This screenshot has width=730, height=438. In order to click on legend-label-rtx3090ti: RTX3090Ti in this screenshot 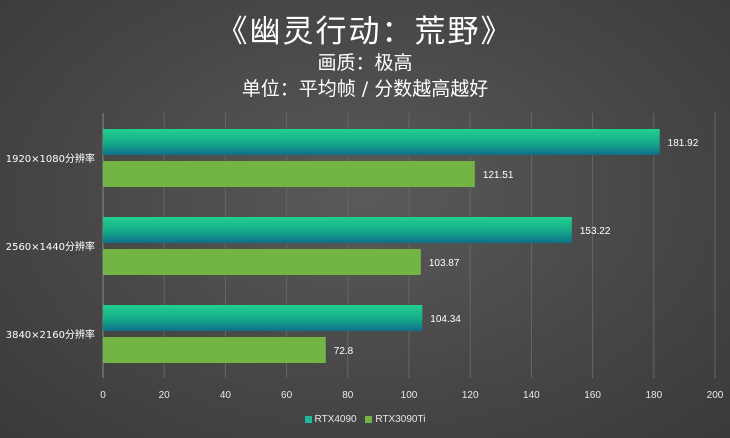, I will do `click(400, 419)`.